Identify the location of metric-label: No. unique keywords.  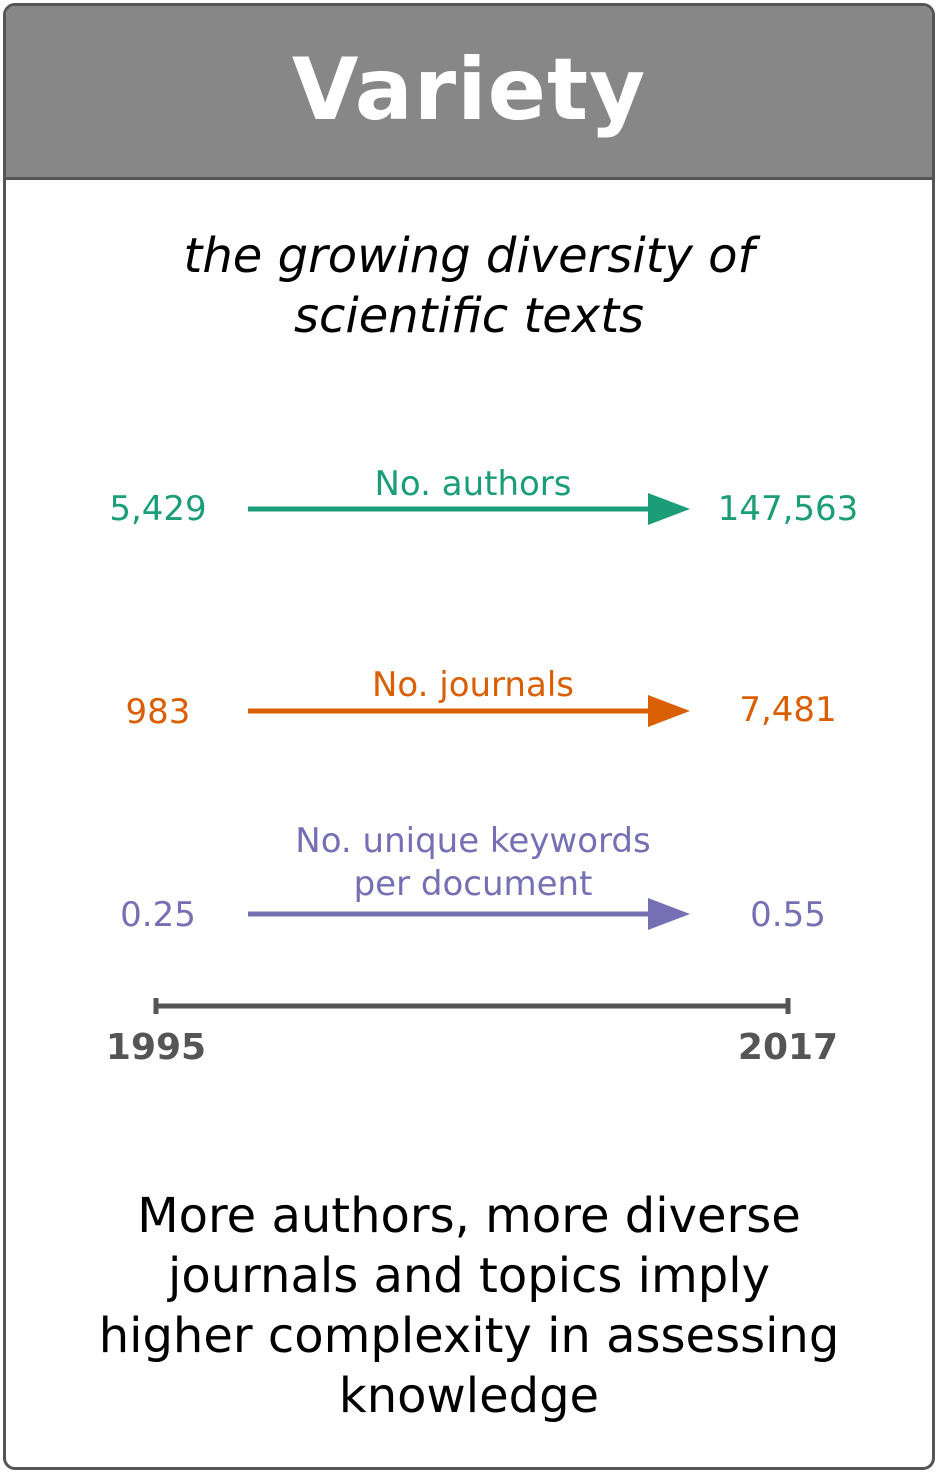
(472, 841).